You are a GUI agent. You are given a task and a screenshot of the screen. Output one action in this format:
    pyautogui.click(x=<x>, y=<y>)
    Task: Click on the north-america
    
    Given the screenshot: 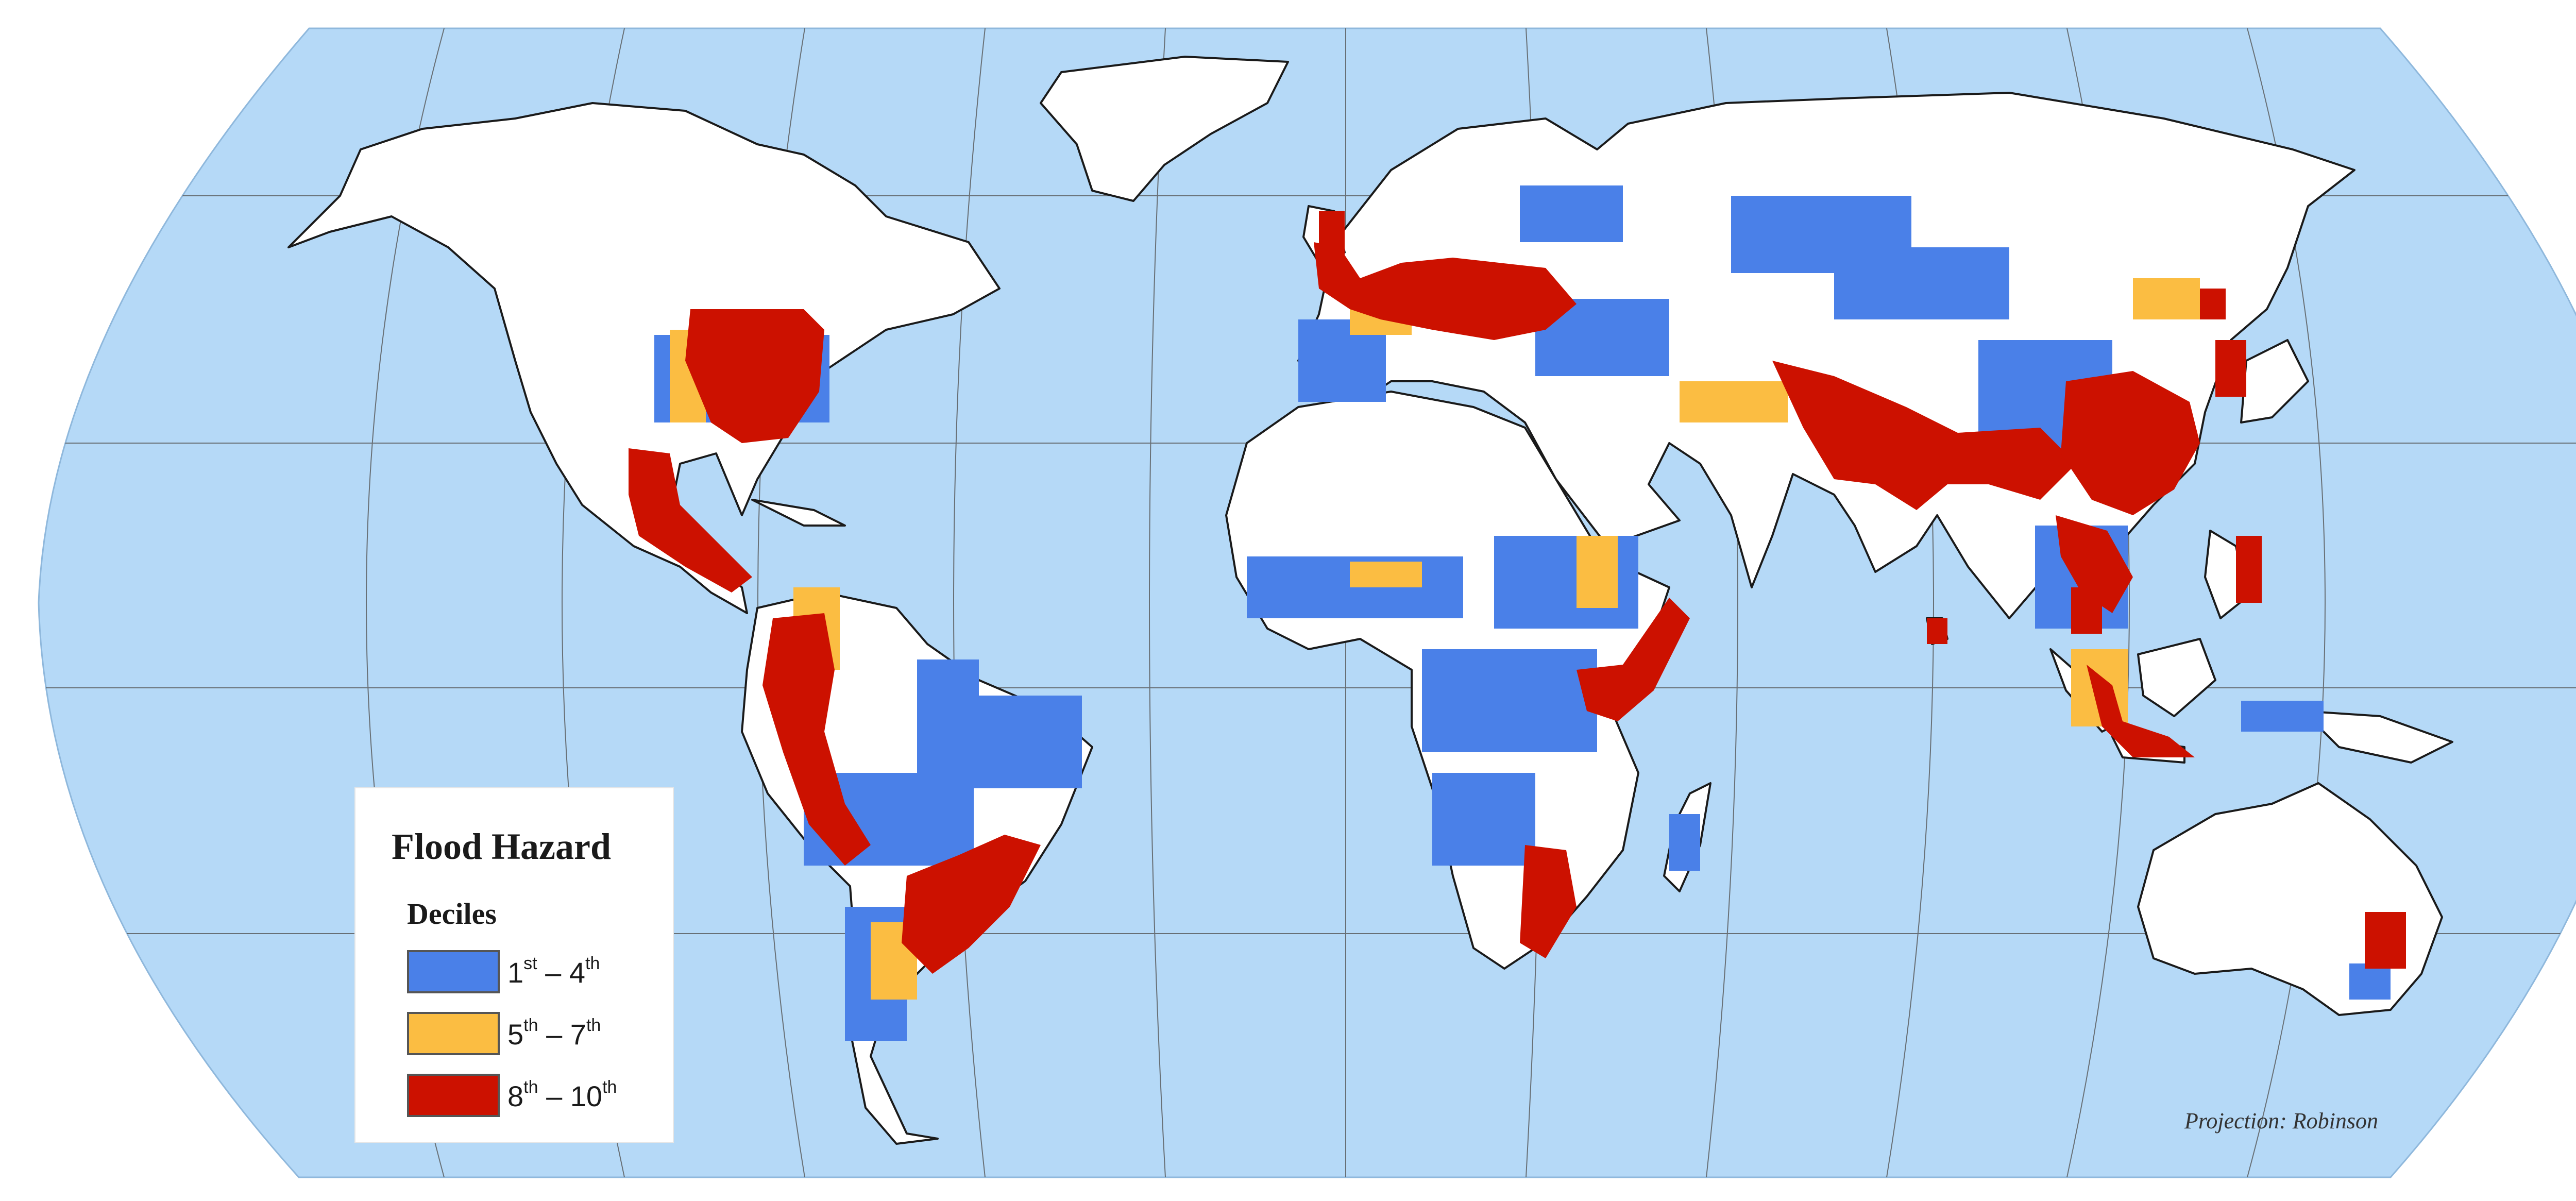 What is the action you would take?
    pyautogui.click(x=644, y=358)
    